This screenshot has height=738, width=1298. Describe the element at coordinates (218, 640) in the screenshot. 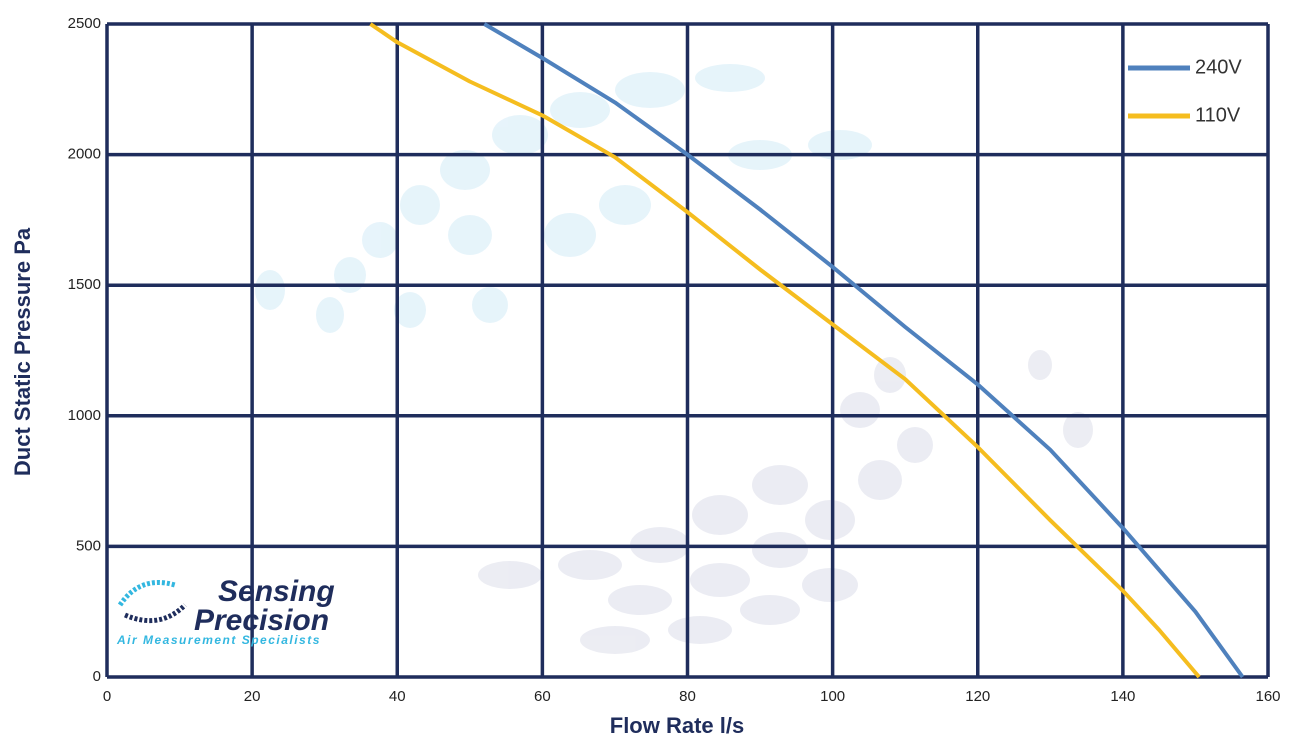

I see `logo-tagline: Air Measurement Specialists` at that location.